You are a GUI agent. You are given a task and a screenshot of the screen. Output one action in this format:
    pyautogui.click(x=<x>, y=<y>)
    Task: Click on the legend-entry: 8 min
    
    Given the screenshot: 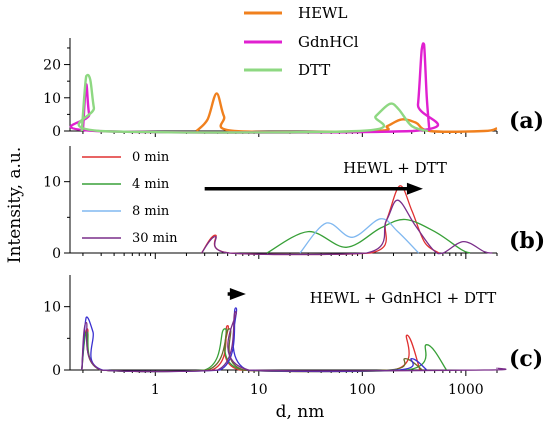 What is the action you would take?
    pyautogui.click(x=151, y=211)
    